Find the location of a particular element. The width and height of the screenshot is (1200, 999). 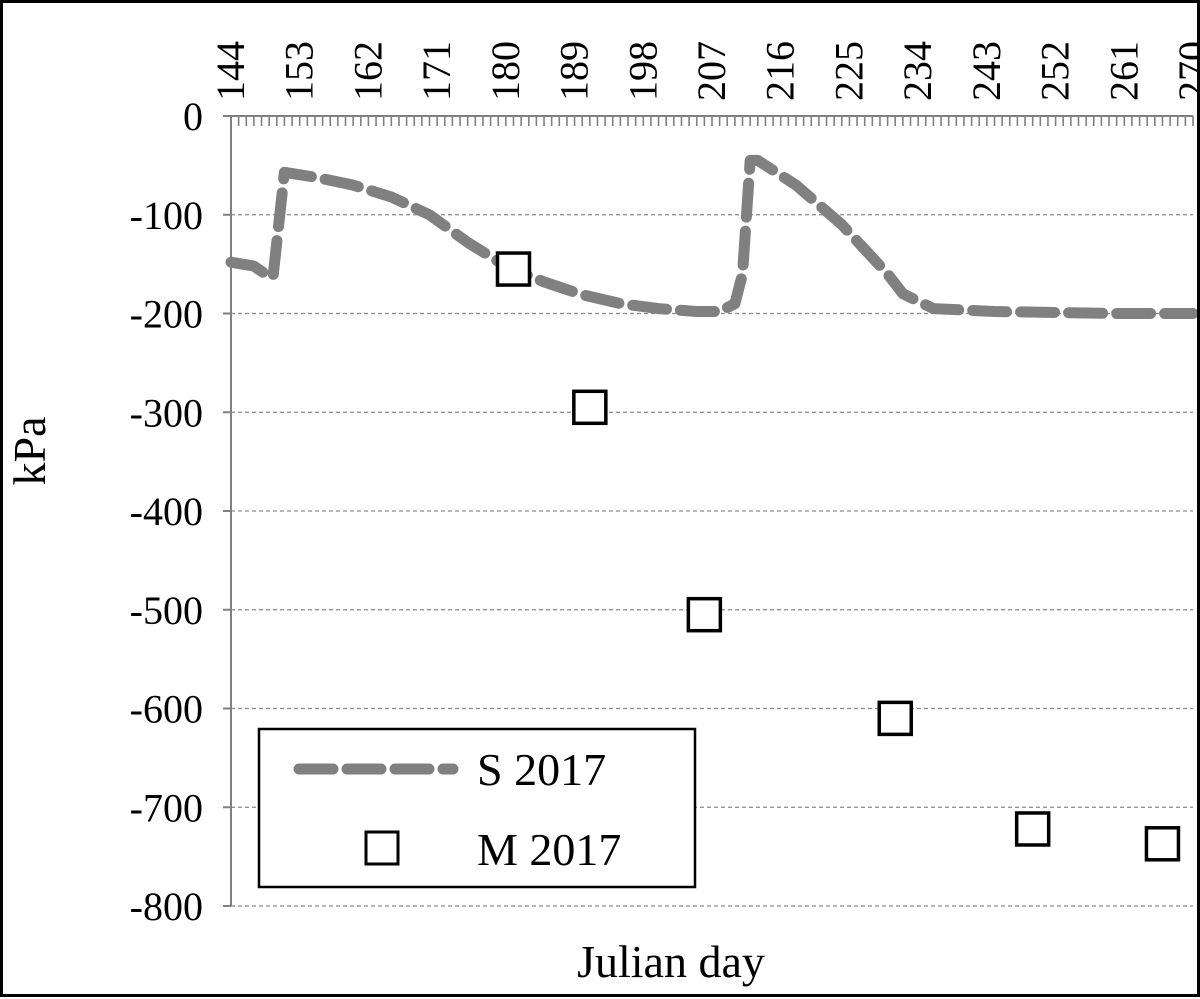

y-tick-label--200: -200 is located at coordinates (166, 314).